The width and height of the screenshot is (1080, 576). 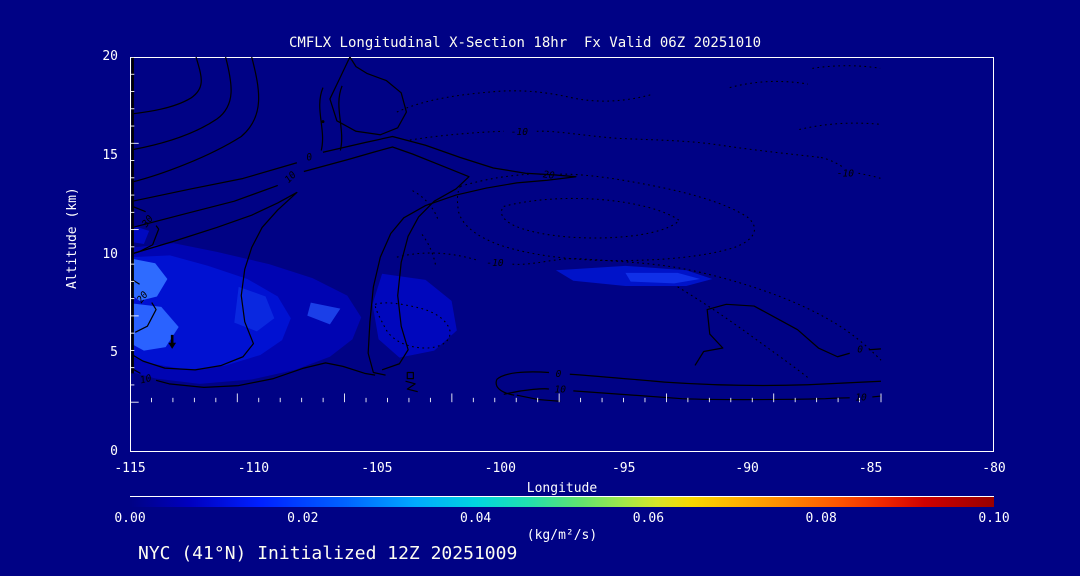 I want to click on x-tick--85: -85, so click(x=870, y=468).